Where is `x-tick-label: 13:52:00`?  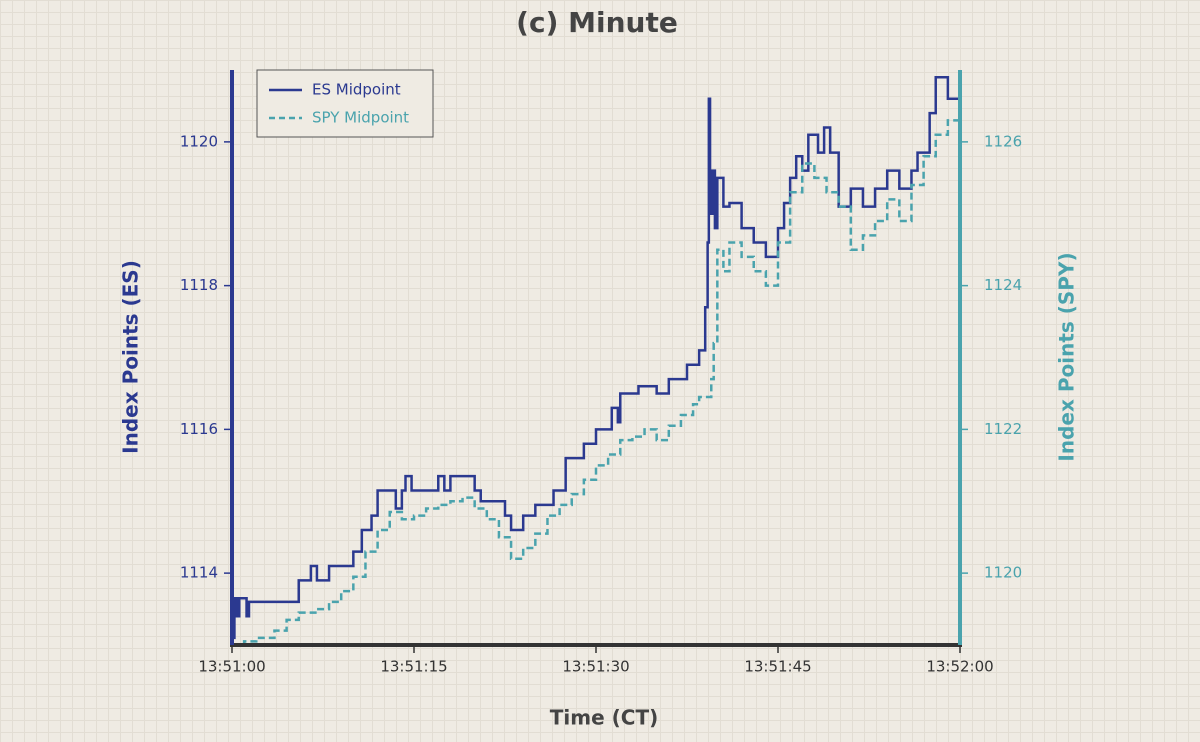 x-tick-label: 13:52:00 is located at coordinates (959, 667).